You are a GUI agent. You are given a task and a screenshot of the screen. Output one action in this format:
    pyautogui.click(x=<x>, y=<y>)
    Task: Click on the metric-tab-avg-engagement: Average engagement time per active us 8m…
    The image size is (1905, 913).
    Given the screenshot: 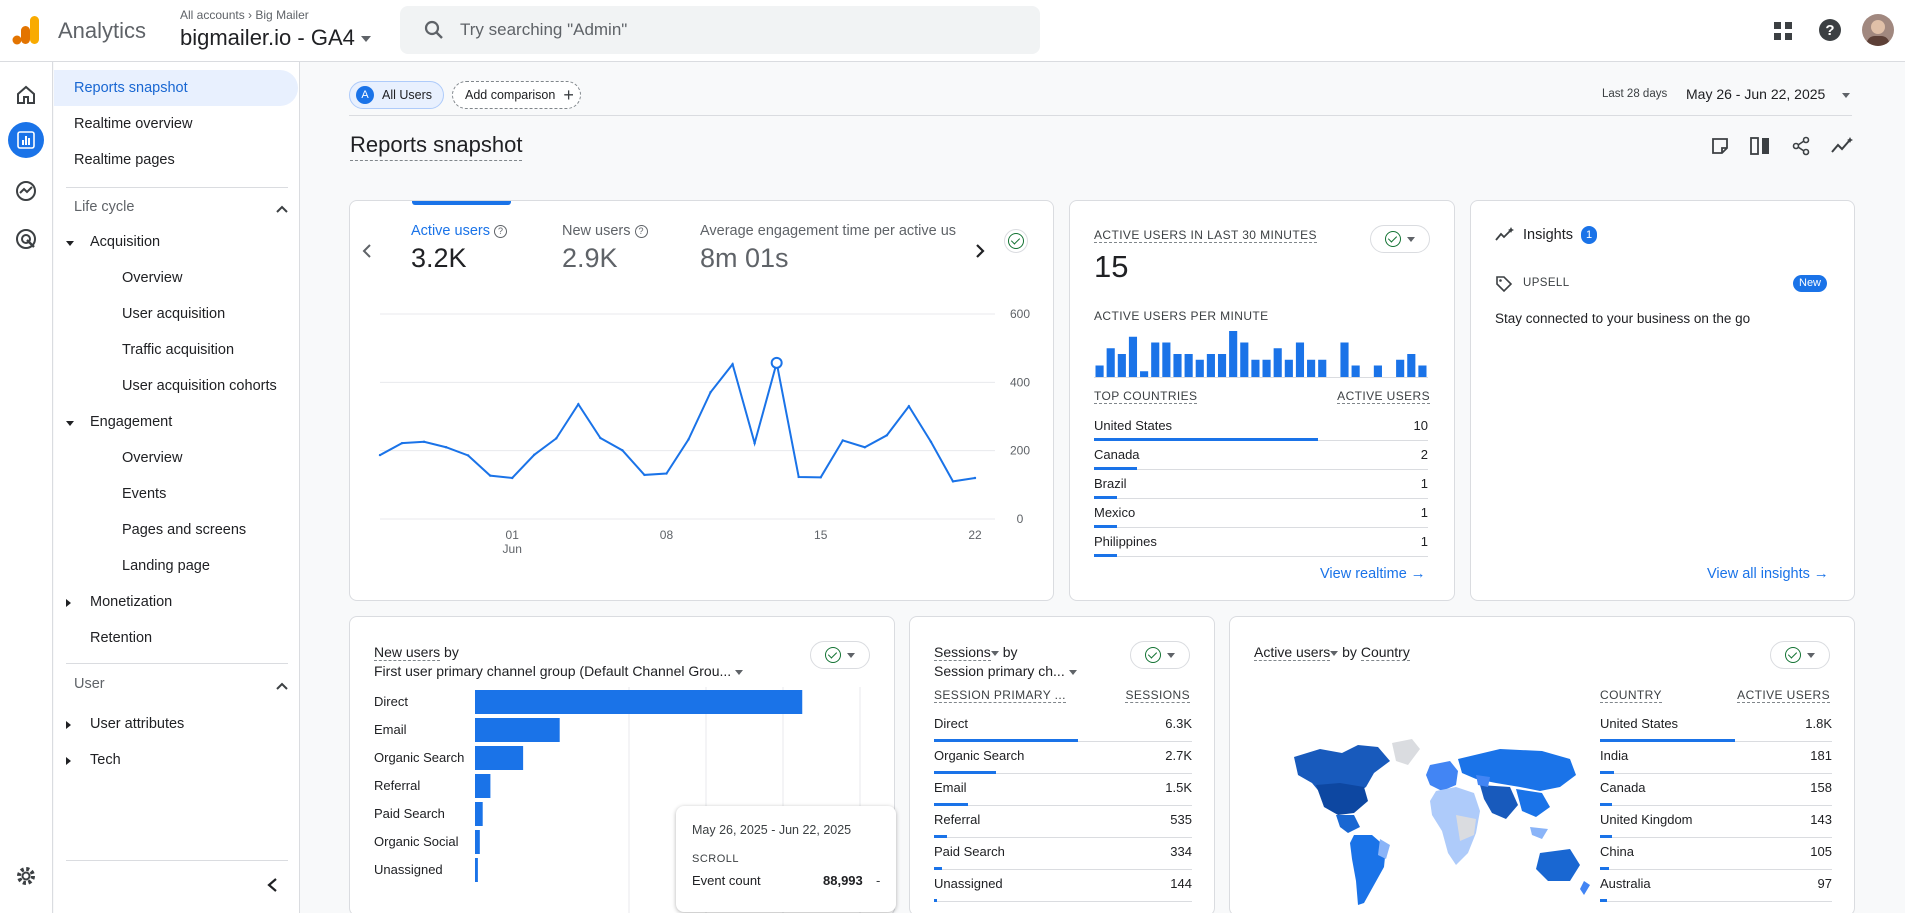 What is the action you would take?
    pyautogui.click(x=831, y=248)
    